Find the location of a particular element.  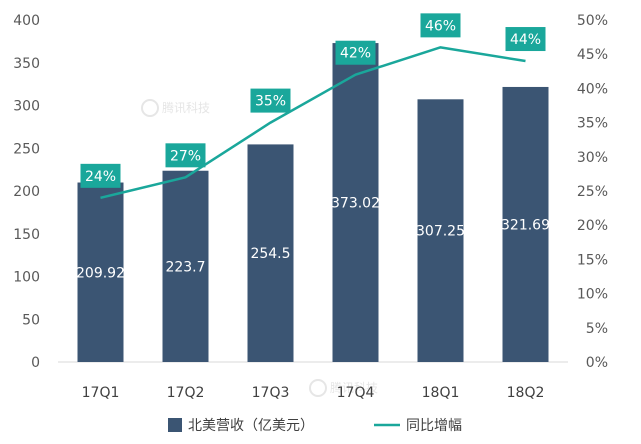

left-tick-label: 250 is located at coordinates (26, 149).